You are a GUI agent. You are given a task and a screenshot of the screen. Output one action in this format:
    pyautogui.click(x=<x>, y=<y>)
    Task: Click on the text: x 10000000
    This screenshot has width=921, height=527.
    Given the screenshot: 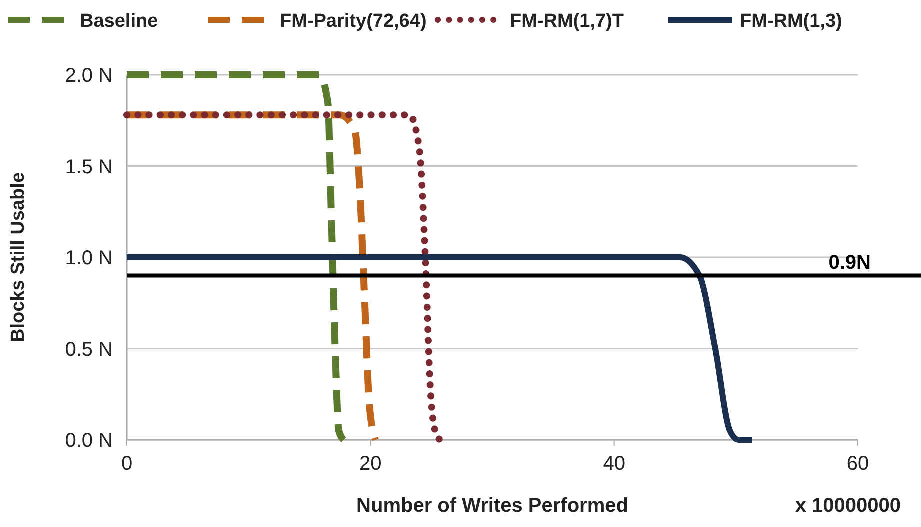 What is the action you would take?
    pyautogui.click(x=848, y=506)
    